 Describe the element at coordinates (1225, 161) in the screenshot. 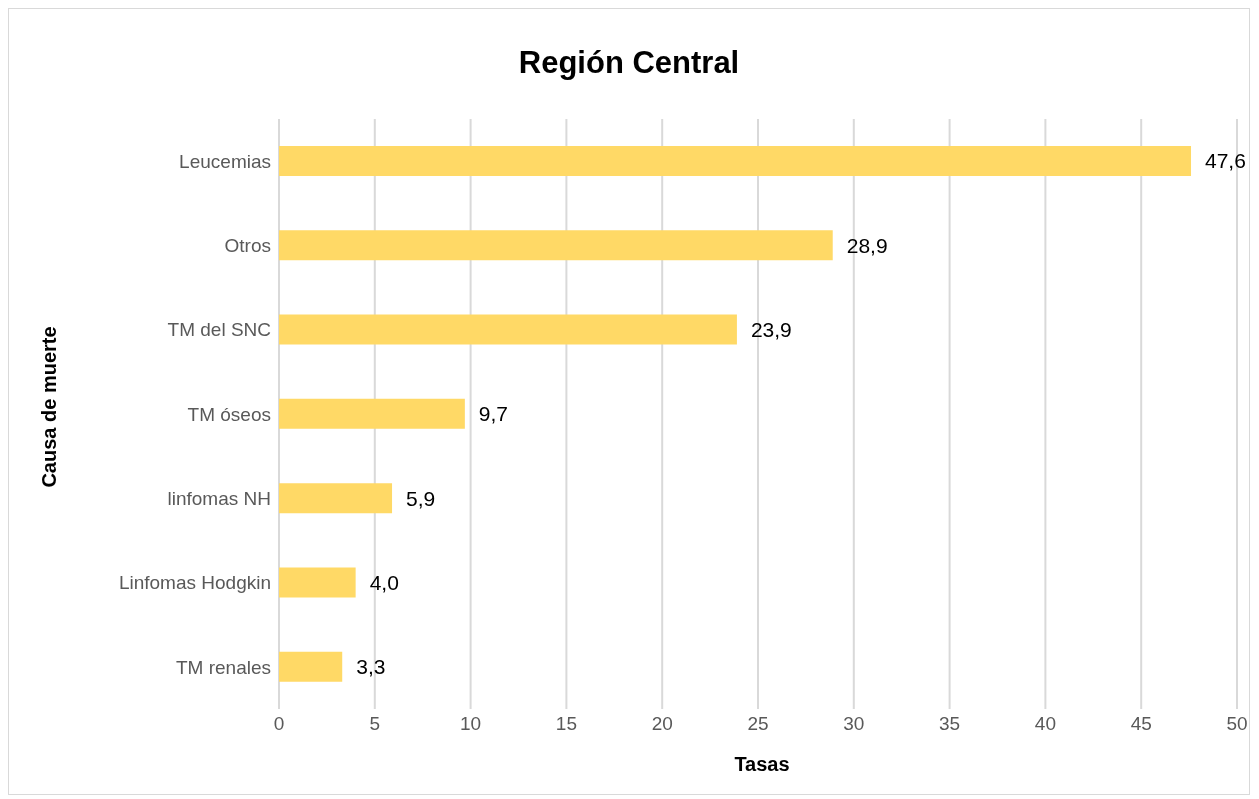

I see `data-label: 47,6` at that location.